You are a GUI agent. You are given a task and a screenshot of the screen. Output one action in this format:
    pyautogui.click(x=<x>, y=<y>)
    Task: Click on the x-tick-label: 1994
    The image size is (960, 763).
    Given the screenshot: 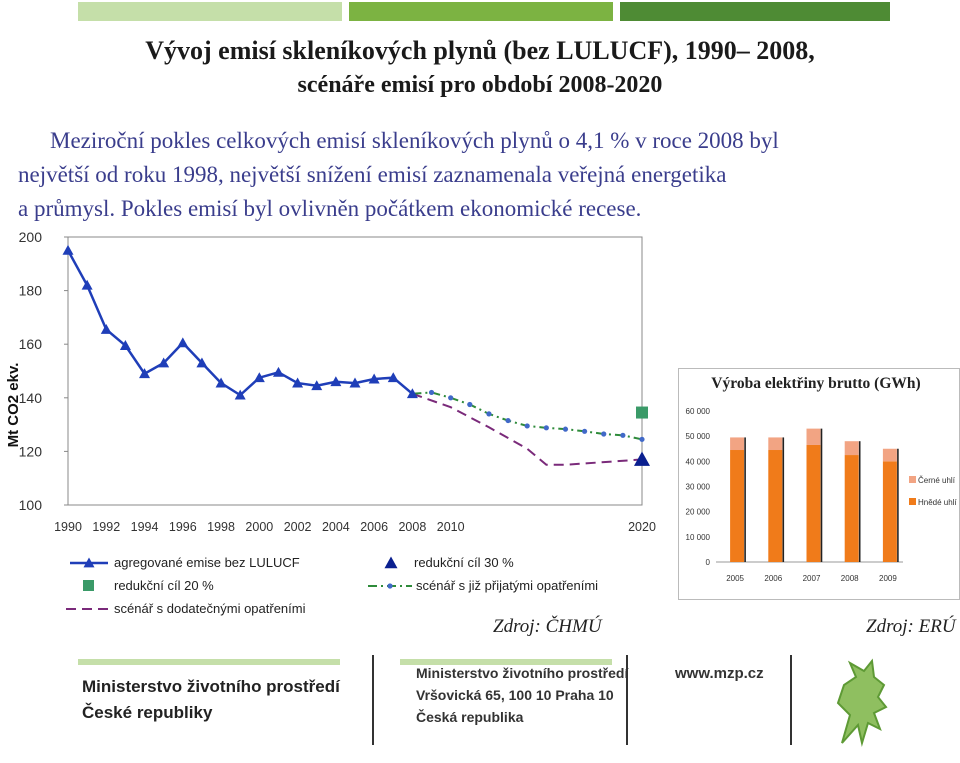 What is the action you would take?
    pyautogui.click(x=145, y=527)
    